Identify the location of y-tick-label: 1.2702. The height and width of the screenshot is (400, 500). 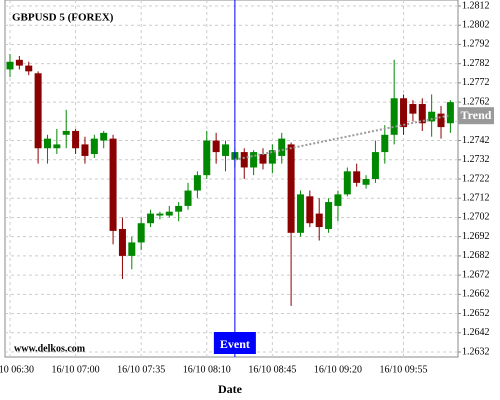
(476, 217).